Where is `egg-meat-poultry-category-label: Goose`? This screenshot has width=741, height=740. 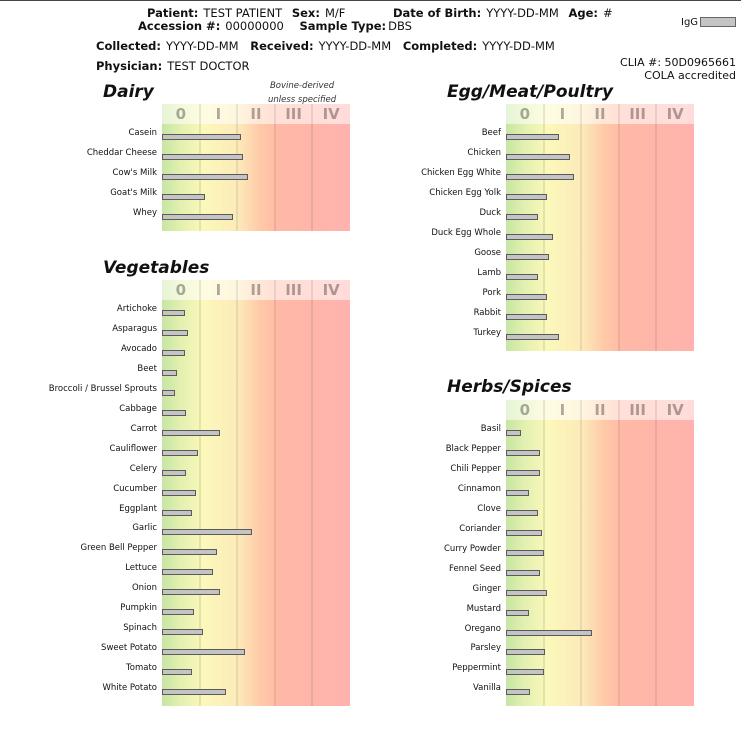 egg-meat-poultry-category-label: Goose is located at coordinates (487, 252).